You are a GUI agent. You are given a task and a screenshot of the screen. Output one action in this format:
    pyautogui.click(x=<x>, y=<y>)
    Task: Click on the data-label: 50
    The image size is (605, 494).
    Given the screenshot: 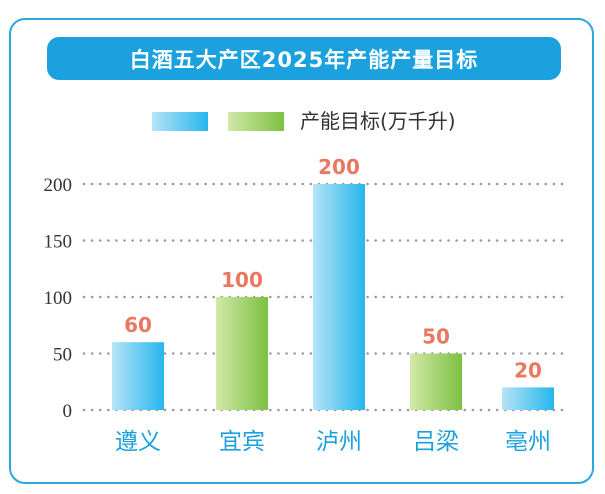 What is the action you would take?
    pyautogui.click(x=436, y=337)
    